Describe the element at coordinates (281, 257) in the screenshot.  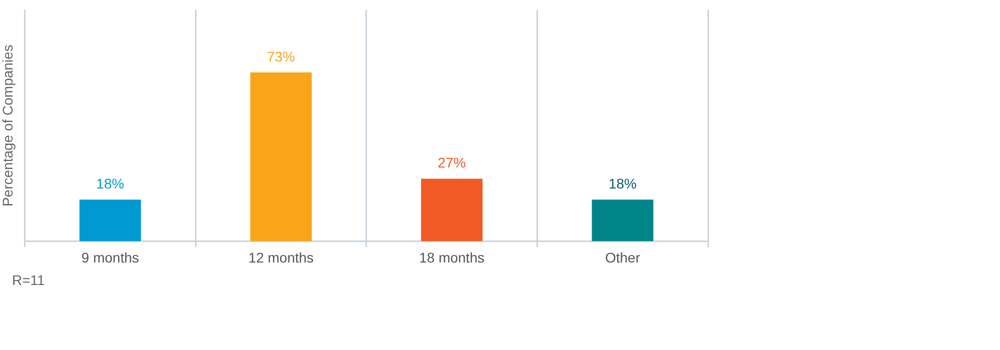
I see `x-tick-label: 12 months` at that location.